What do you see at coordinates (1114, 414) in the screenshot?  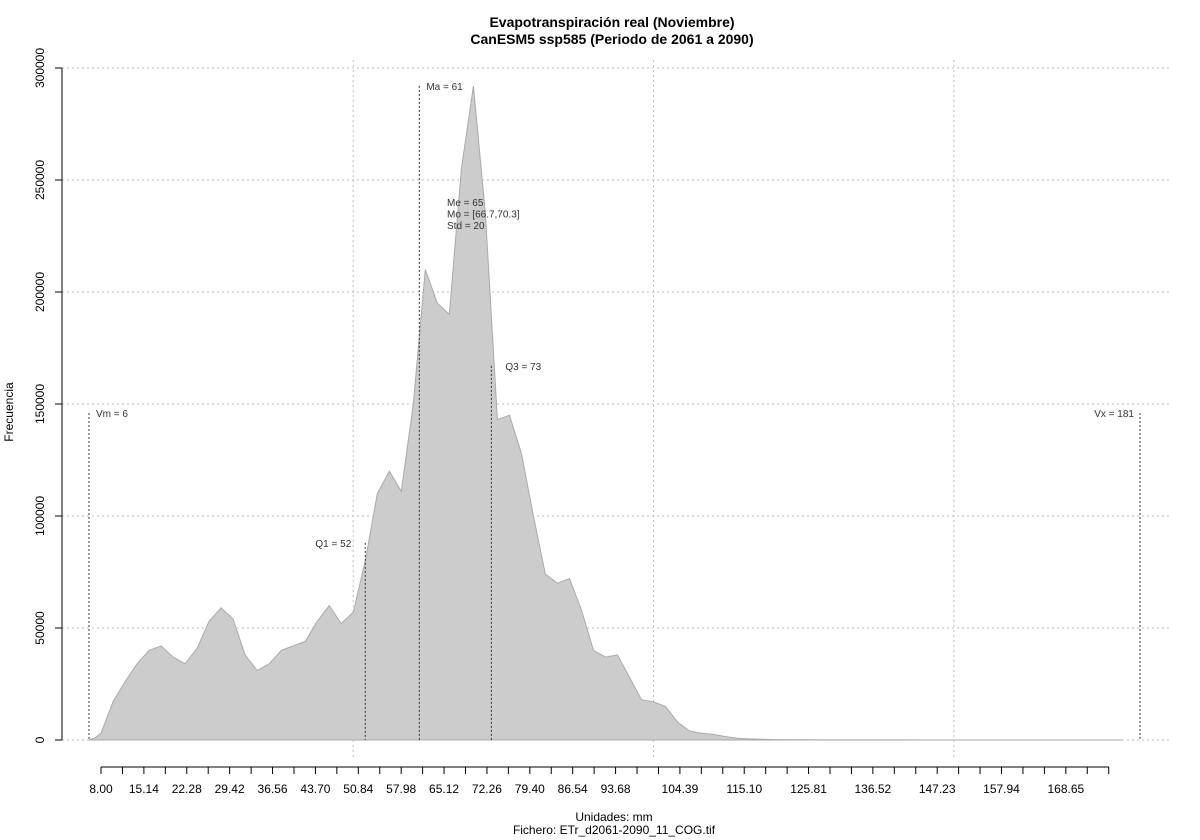 I see `annotation-4: Vx = 181` at bounding box center [1114, 414].